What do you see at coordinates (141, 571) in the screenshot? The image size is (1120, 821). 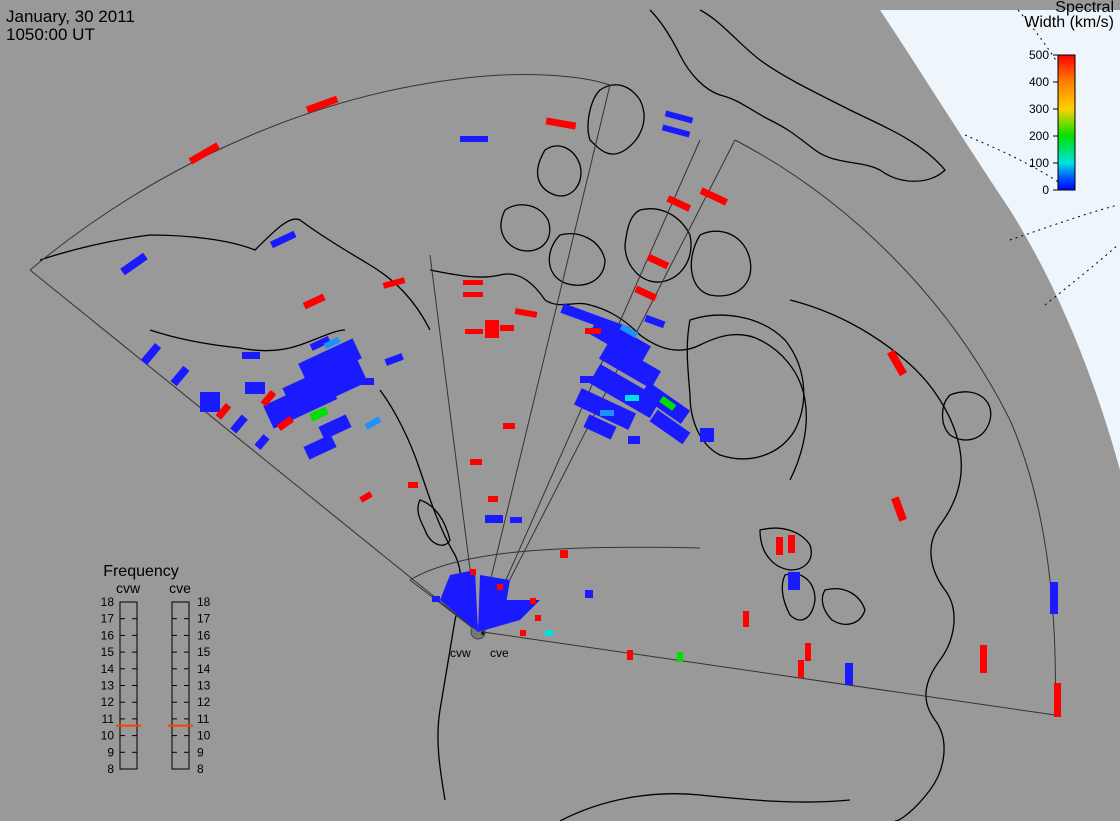 I see `frequency-title: Frequency` at bounding box center [141, 571].